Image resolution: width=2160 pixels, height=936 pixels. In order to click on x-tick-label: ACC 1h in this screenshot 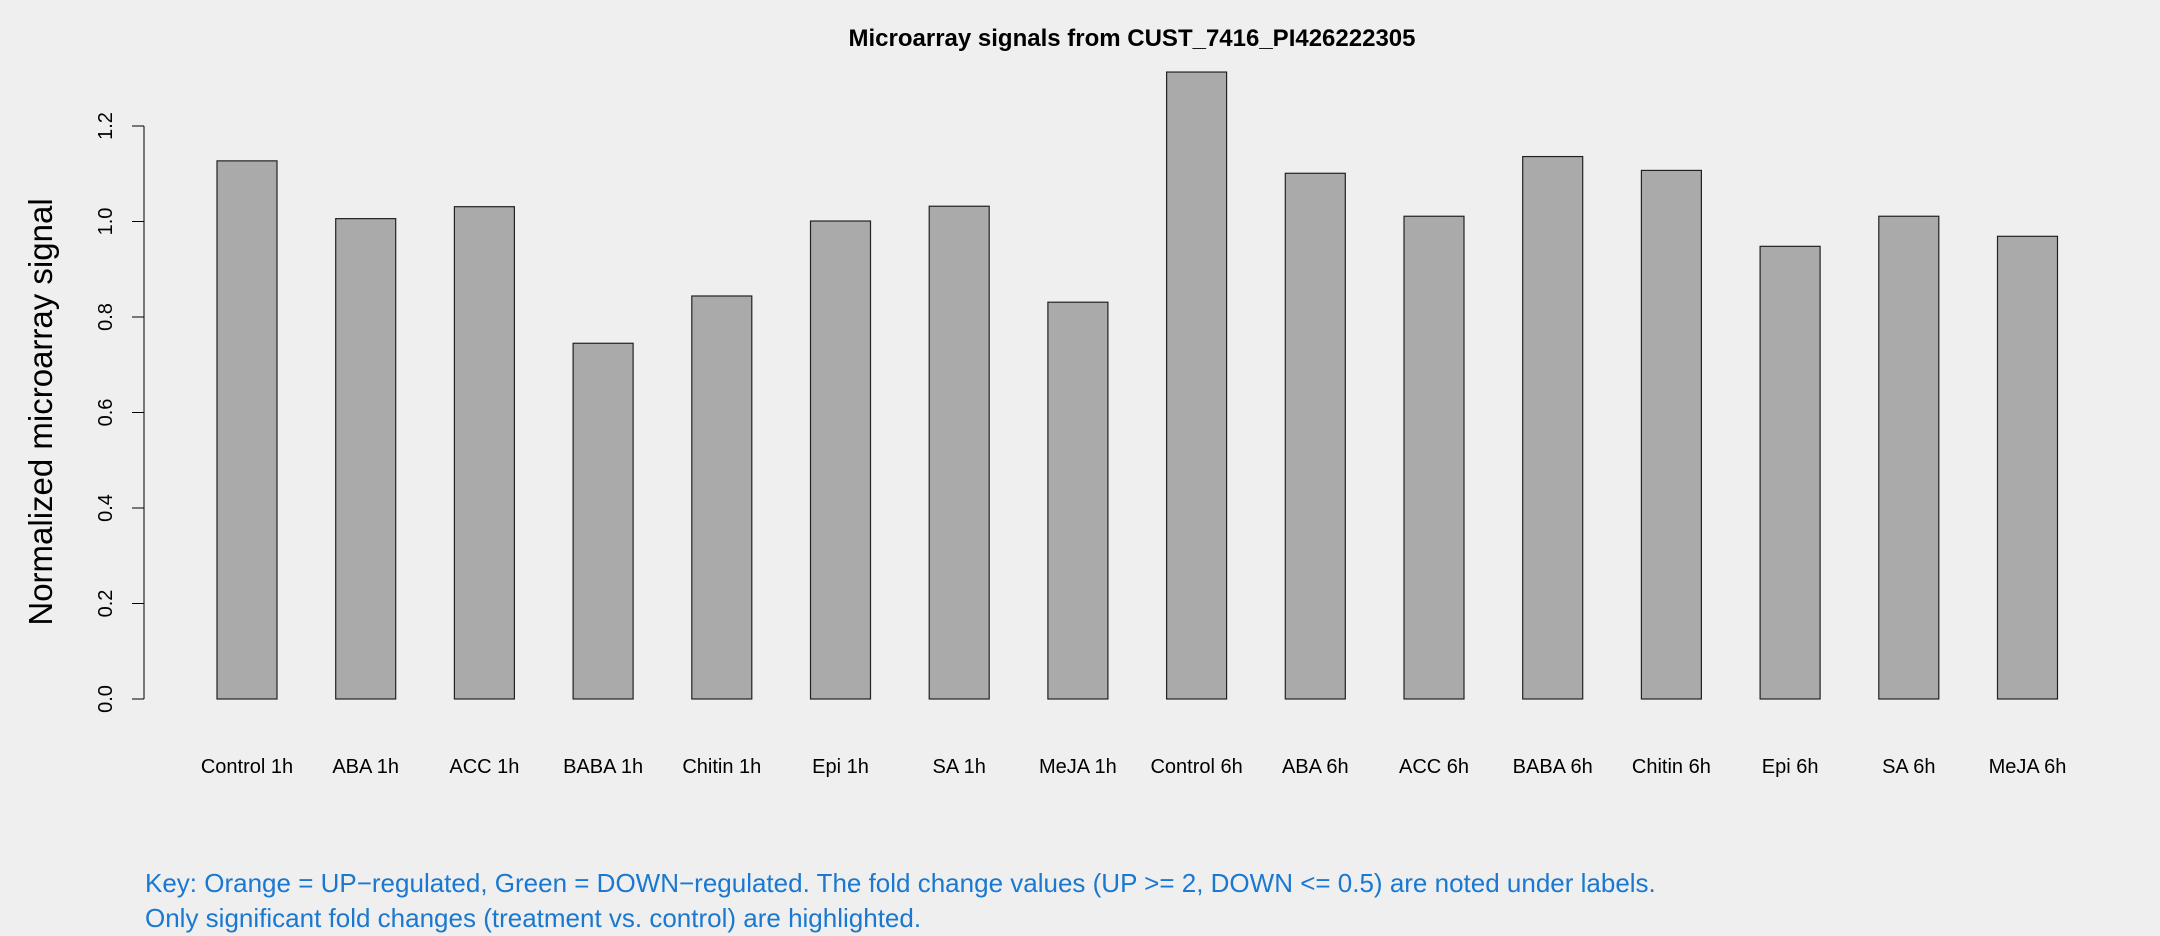, I will do `click(484, 767)`.